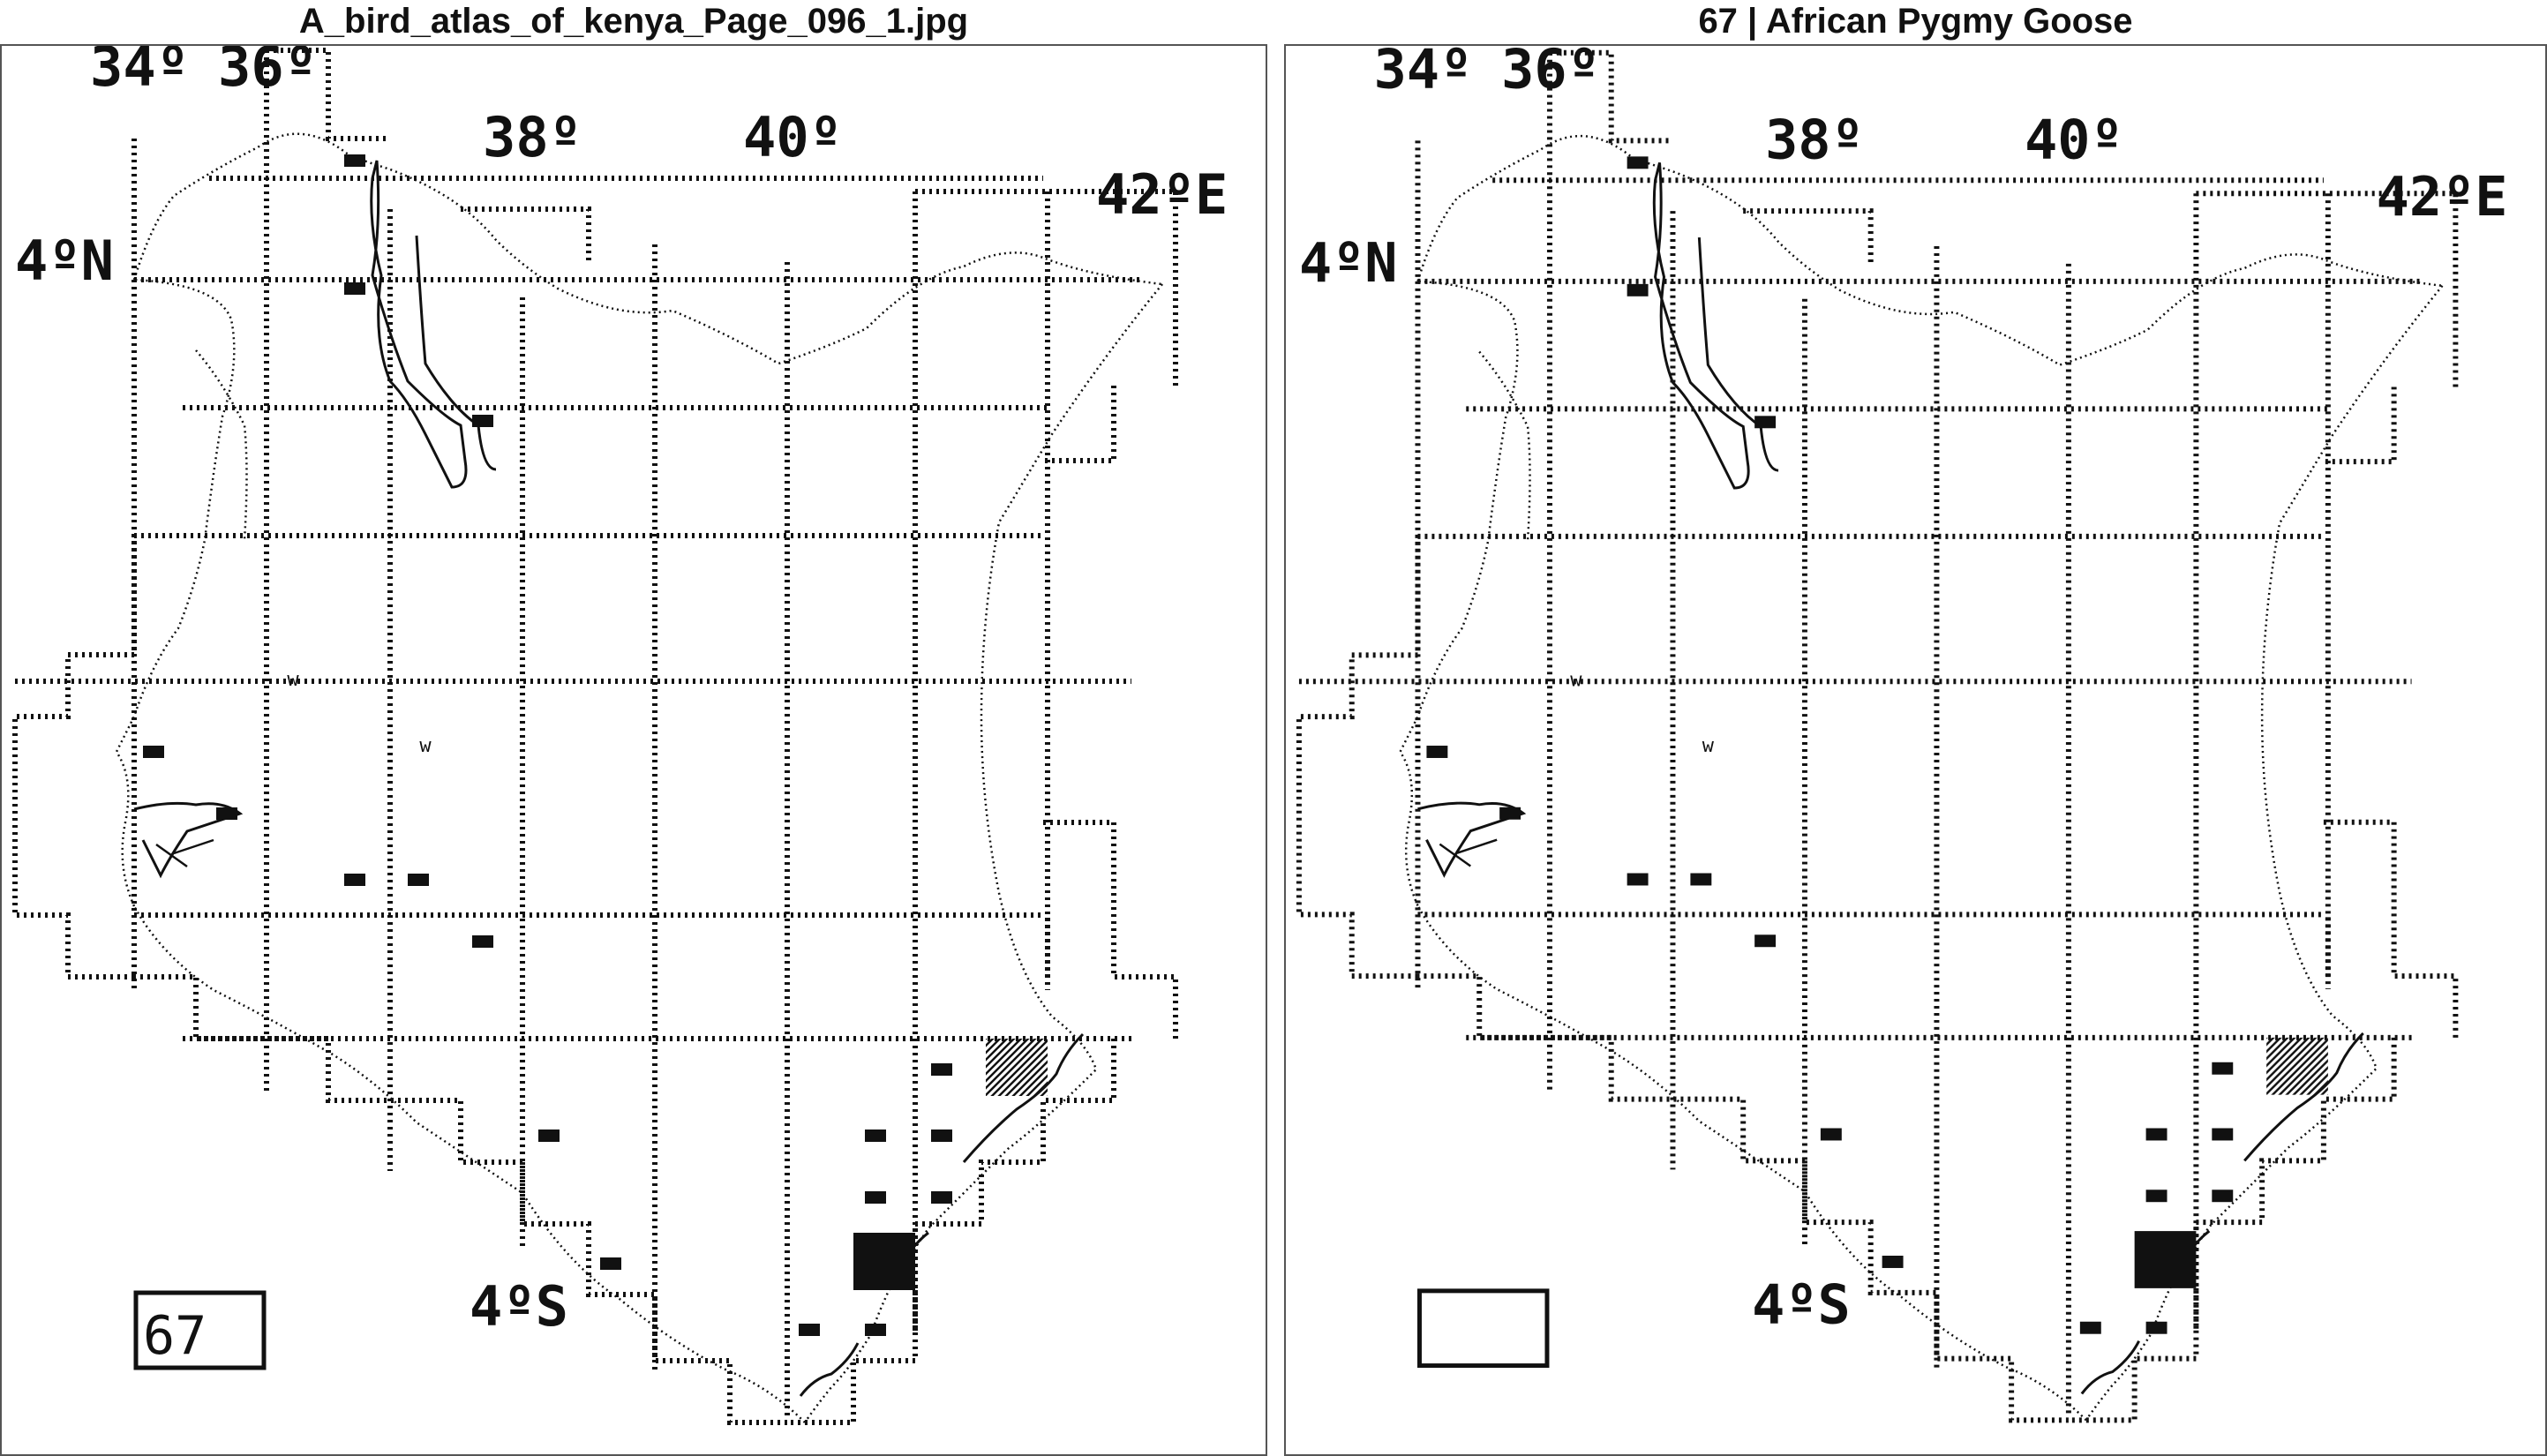 The image size is (2547, 1456). What do you see at coordinates (634, 21) in the screenshot?
I see `left-panel-title: A_bird_atlas_of_kenya_Page_096_1.jpg` at bounding box center [634, 21].